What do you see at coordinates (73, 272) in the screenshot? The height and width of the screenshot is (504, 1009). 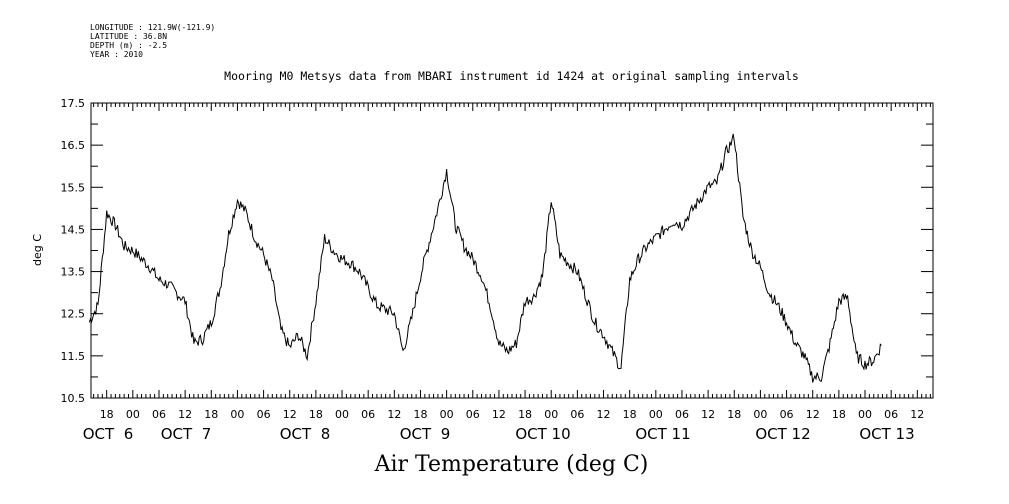 I see `y-tick-label: 13.5` at bounding box center [73, 272].